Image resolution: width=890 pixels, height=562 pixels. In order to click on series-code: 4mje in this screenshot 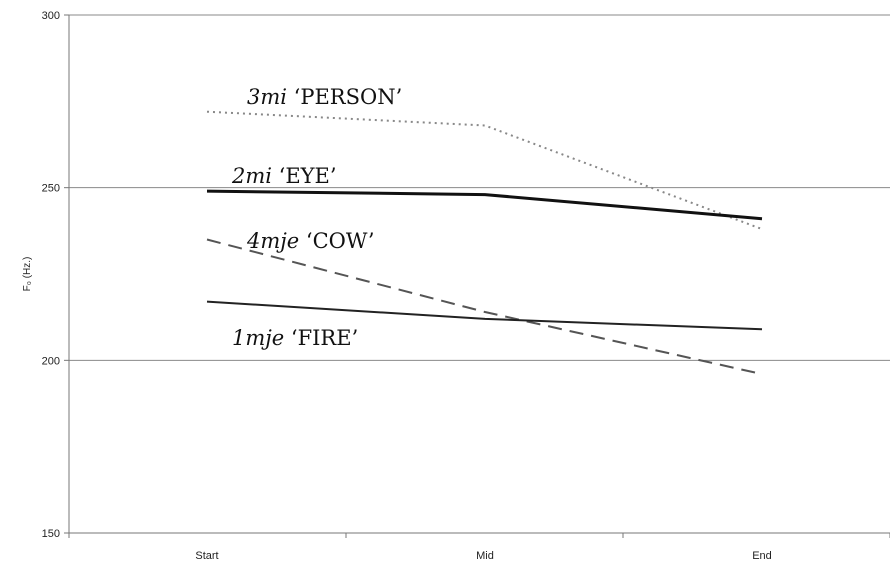, I will do `click(276, 241)`.